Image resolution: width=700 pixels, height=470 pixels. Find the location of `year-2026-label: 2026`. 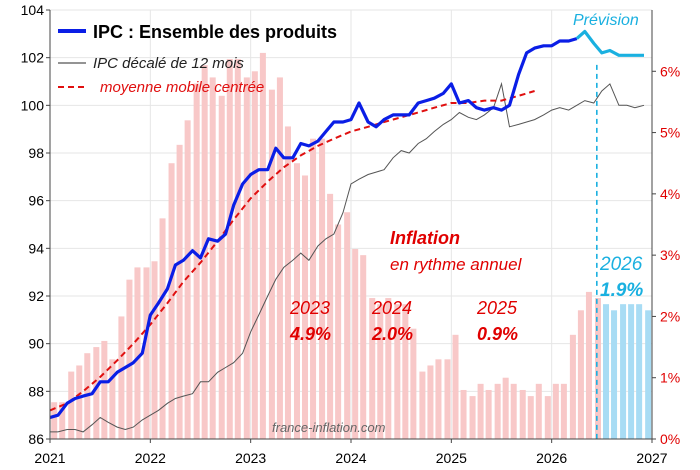

year-2026-label: 2026 is located at coordinates (621, 264).